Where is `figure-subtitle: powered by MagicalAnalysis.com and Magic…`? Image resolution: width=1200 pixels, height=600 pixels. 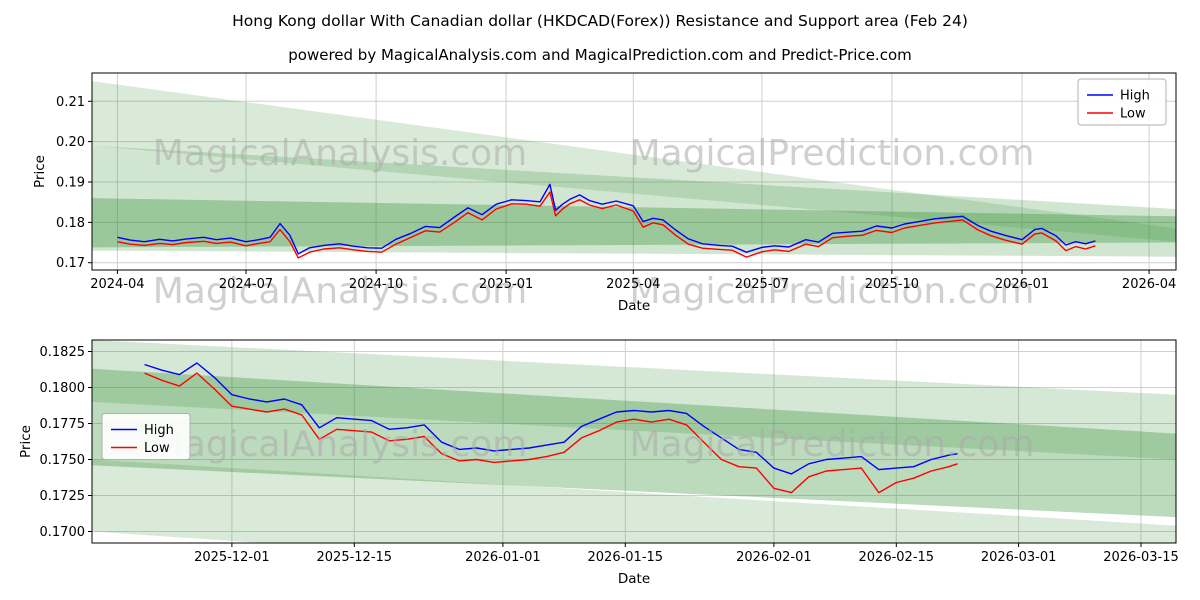 figure-subtitle: powered by MagicalAnalysis.com and Magic… is located at coordinates (600, 55).